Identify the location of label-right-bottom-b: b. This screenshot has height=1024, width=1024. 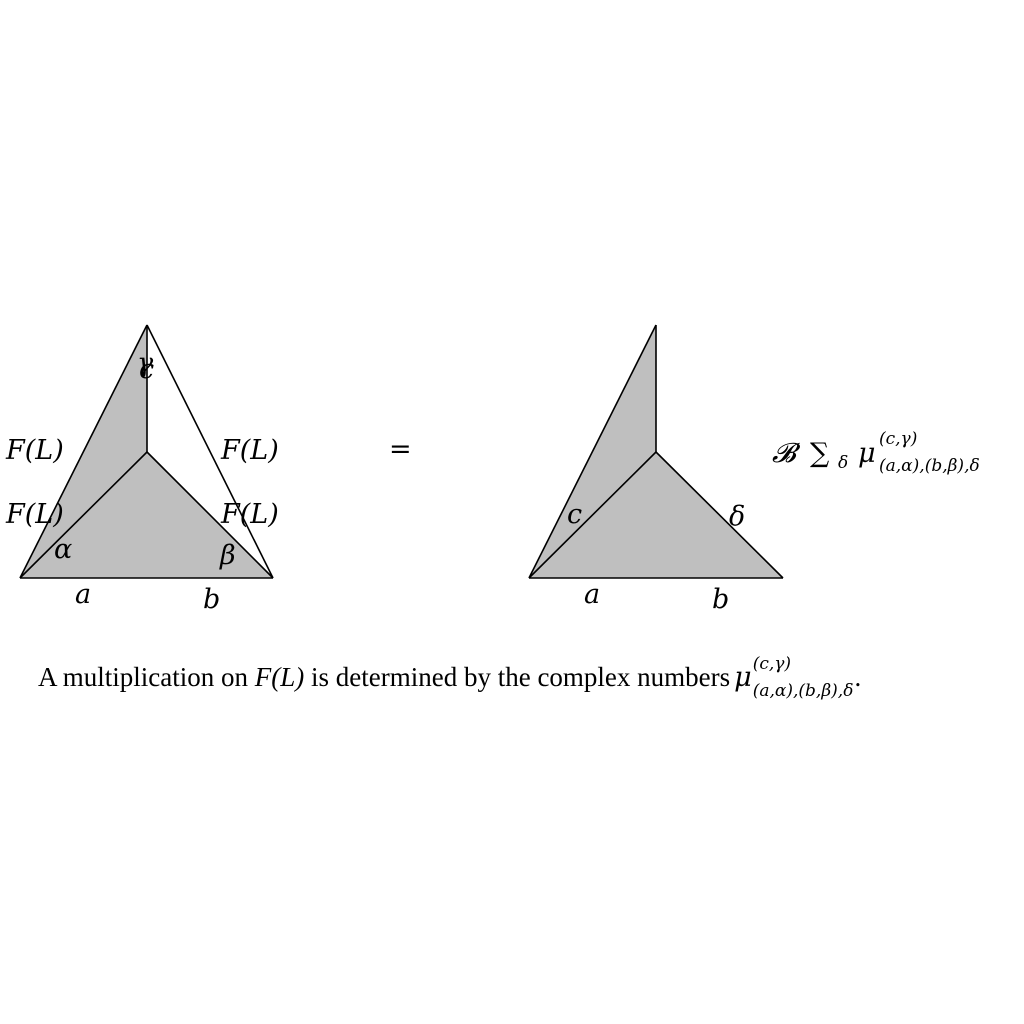
(720, 599).